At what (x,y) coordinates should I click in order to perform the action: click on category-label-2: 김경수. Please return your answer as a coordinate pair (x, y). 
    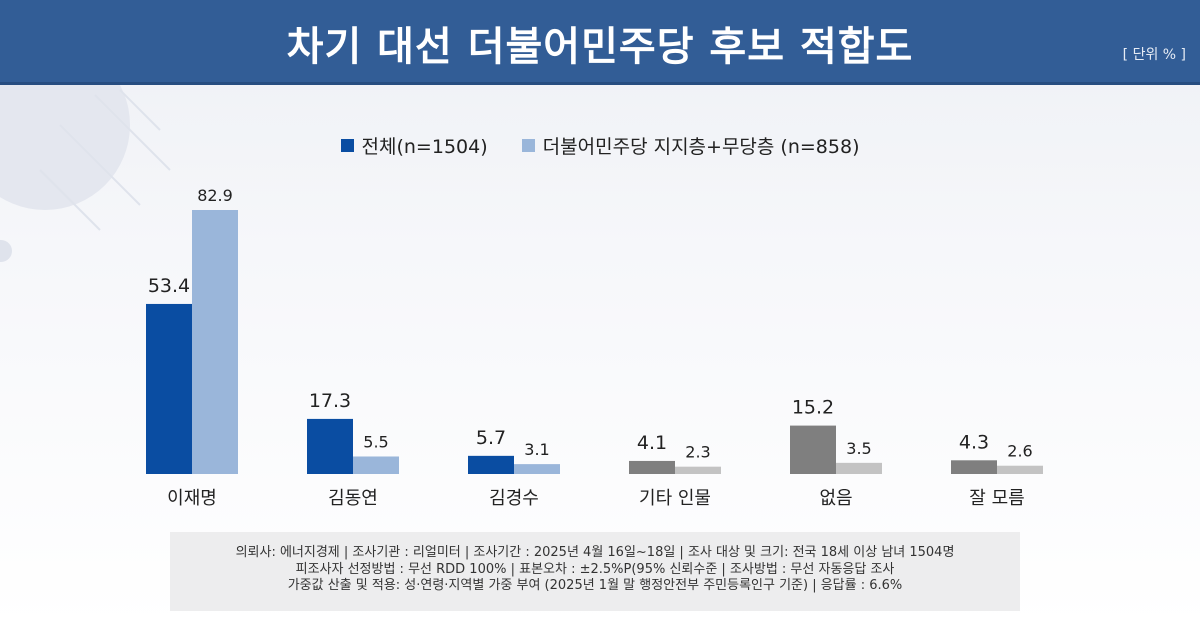
    Looking at the image, I should click on (514, 498).